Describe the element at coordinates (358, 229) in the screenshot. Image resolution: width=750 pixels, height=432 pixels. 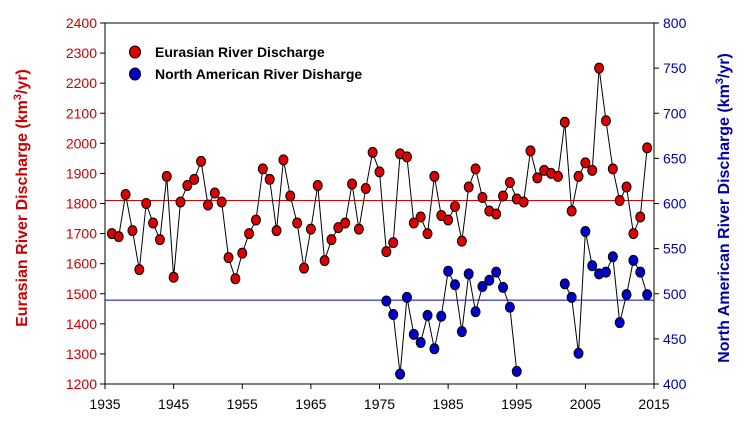
I see `point-eurasian-1972` at that location.